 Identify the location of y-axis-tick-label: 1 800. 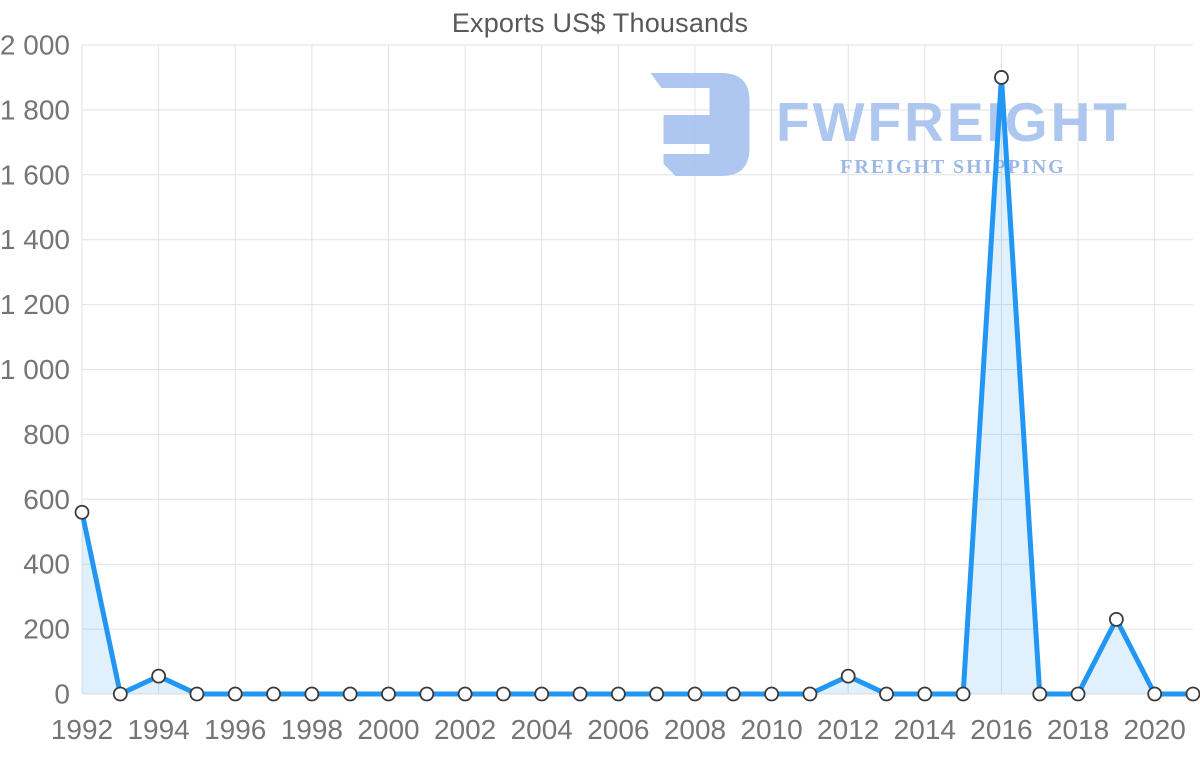
(35, 109).